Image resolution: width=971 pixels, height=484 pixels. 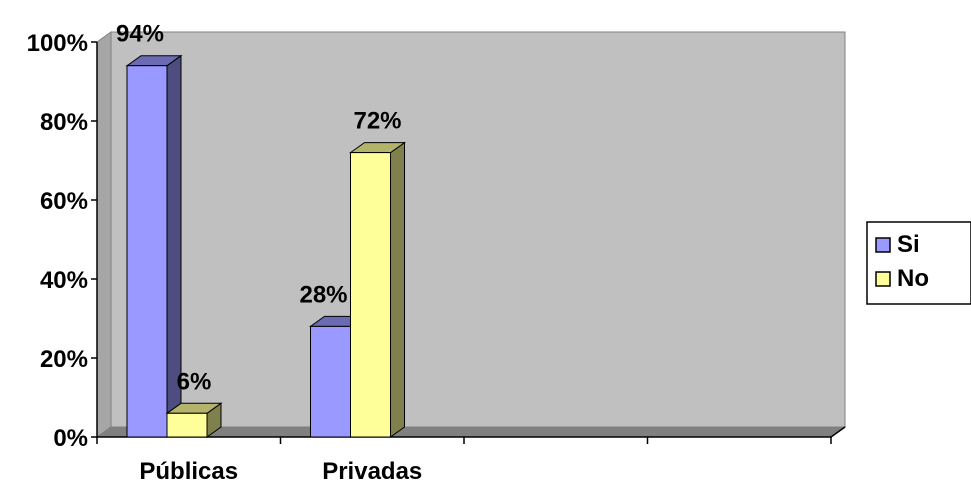 I want to click on legend-box, so click(x=918, y=263).